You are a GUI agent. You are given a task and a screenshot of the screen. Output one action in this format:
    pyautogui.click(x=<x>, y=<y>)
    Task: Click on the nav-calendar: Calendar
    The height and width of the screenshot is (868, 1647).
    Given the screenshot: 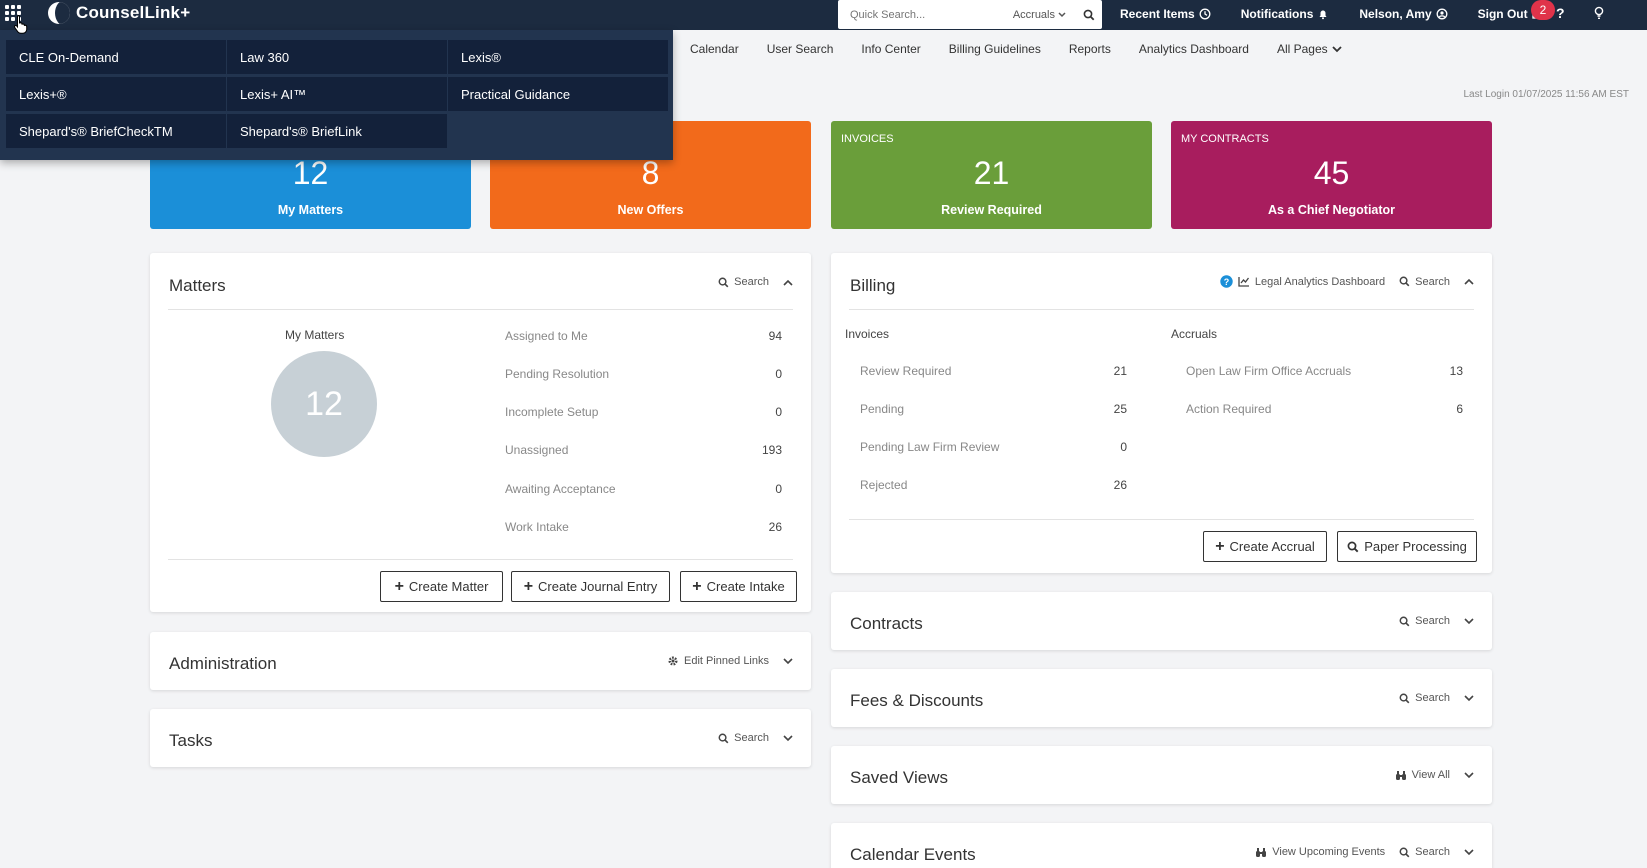 What is the action you would take?
    pyautogui.click(x=714, y=49)
    